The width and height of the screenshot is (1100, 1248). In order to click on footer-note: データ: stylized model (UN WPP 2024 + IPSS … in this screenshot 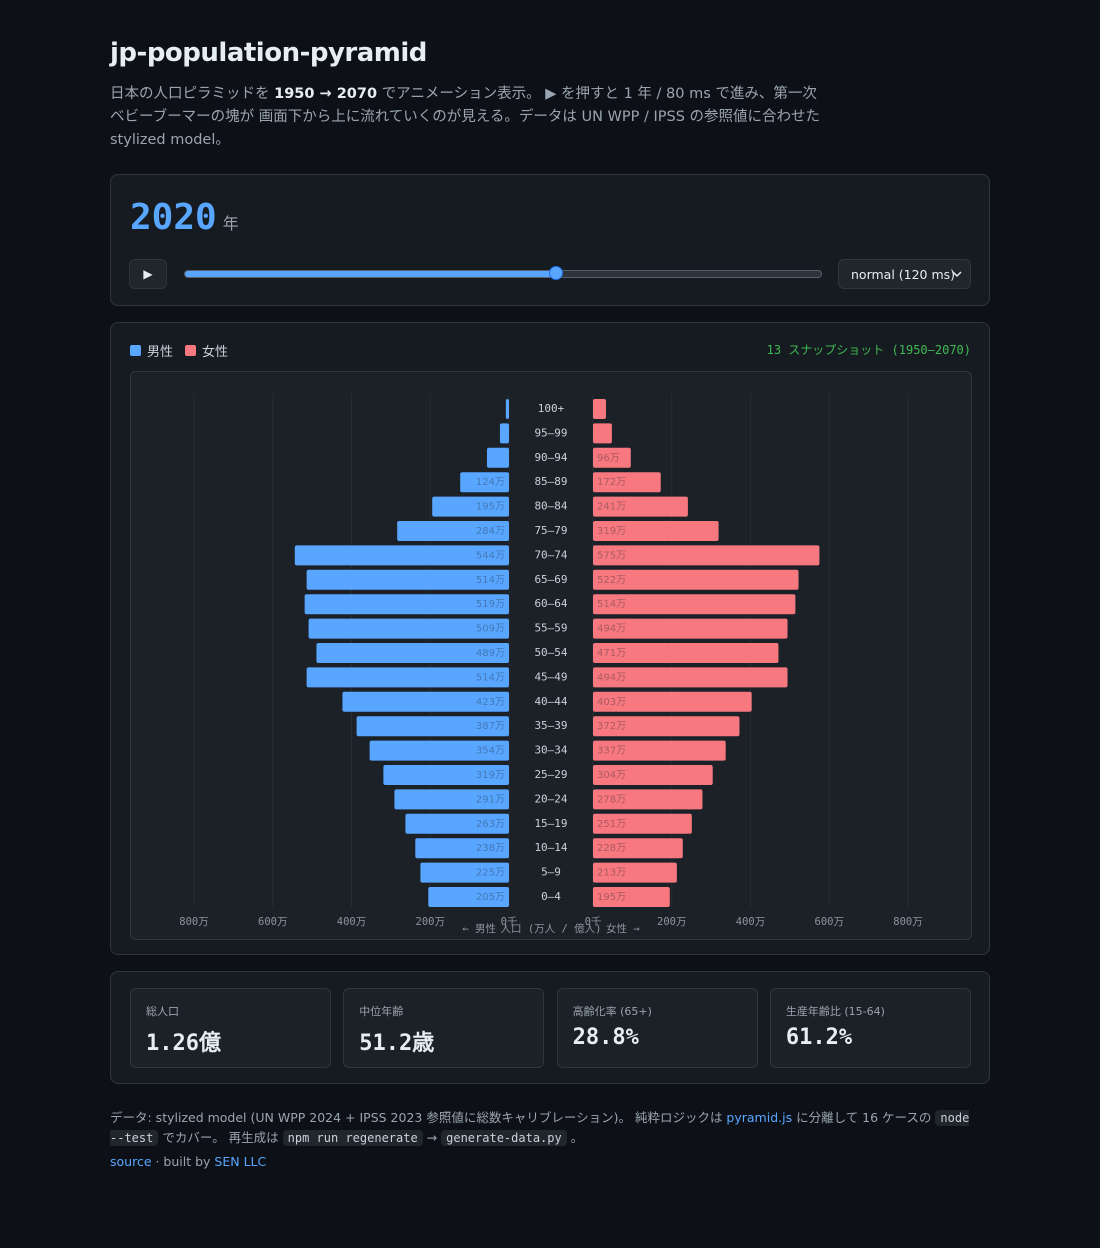, I will do `click(545, 1128)`.